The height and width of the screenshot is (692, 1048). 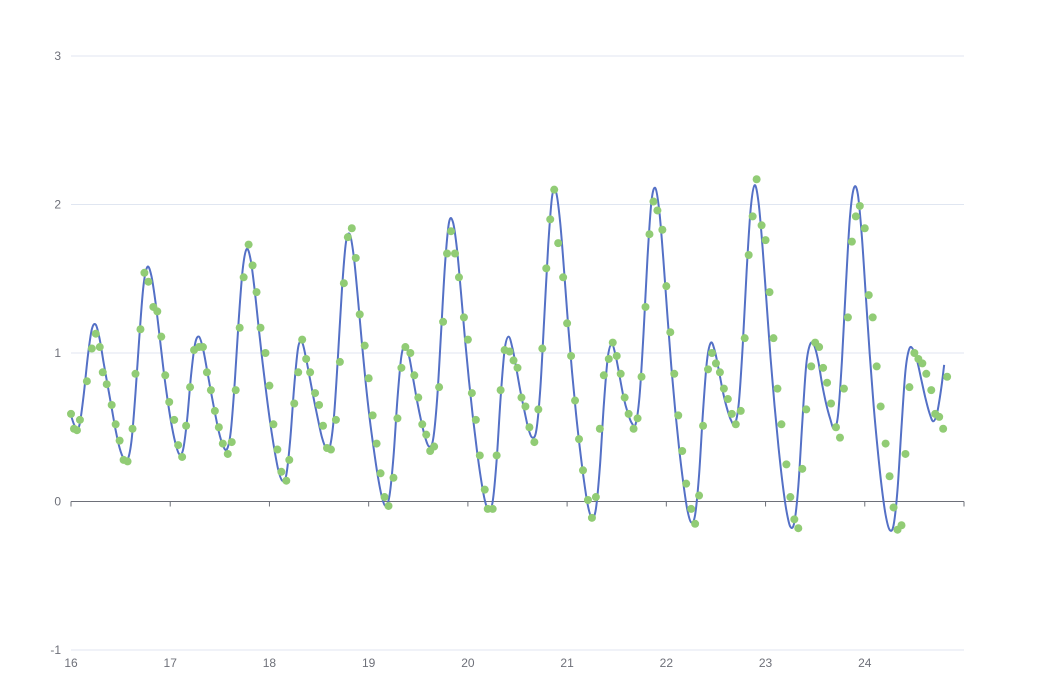 I want to click on x-axis, so click(x=517, y=504).